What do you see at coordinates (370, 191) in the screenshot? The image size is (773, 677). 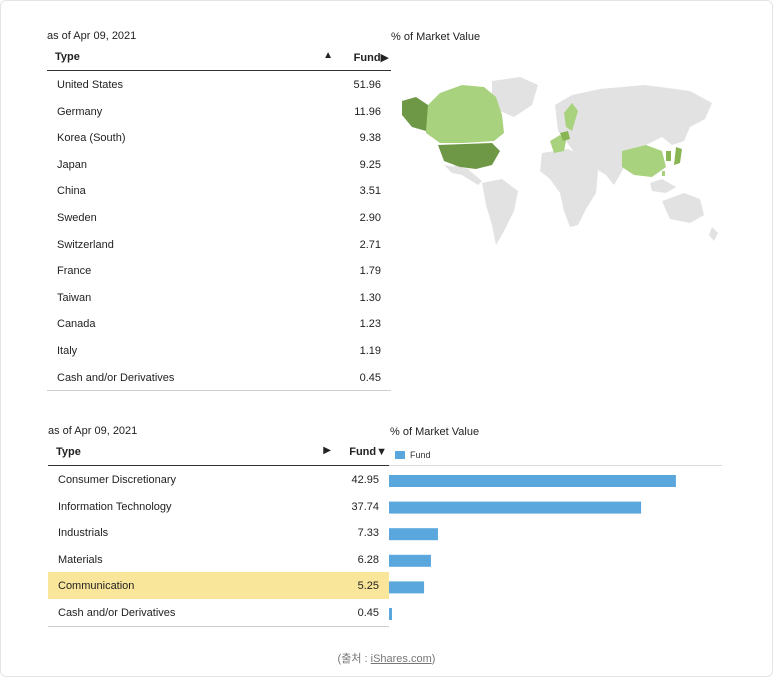 I see `row-value: 3.51` at bounding box center [370, 191].